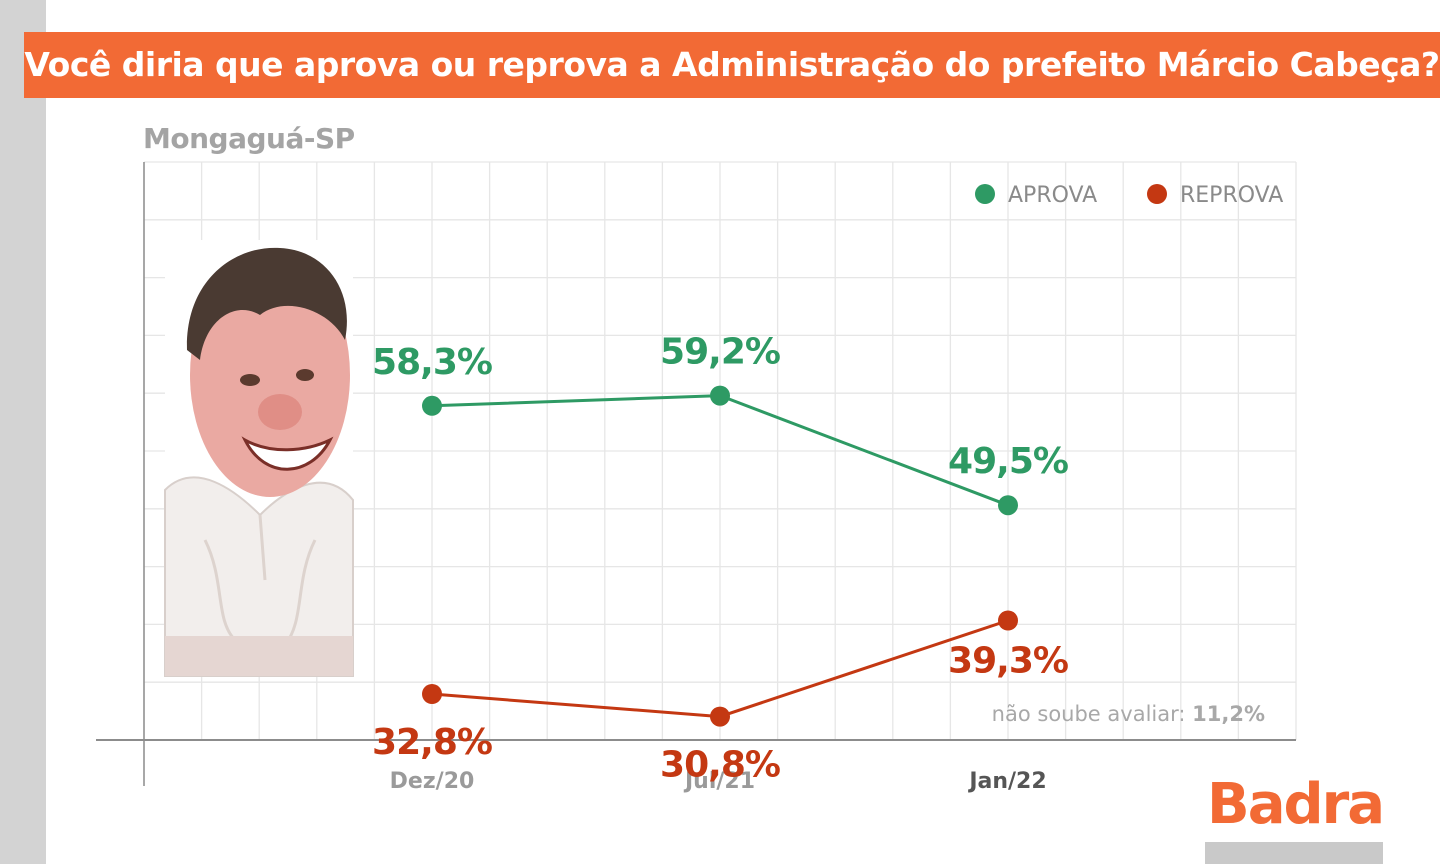 Image resolution: width=1440 pixels, height=864 pixels. What do you see at coordinates (1129, 195) in the screenshot?
I see `chart-legend: APROVA REPROVA` at bounding box center [1129, 195].